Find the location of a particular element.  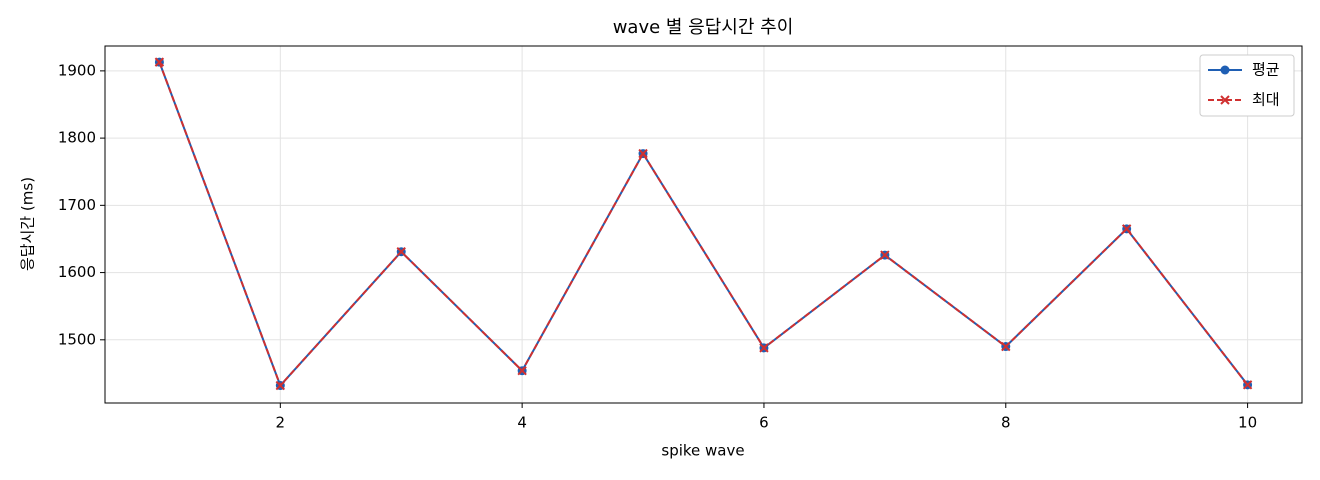

x-tick-label: 8 is located at coordinates (1006, 423).